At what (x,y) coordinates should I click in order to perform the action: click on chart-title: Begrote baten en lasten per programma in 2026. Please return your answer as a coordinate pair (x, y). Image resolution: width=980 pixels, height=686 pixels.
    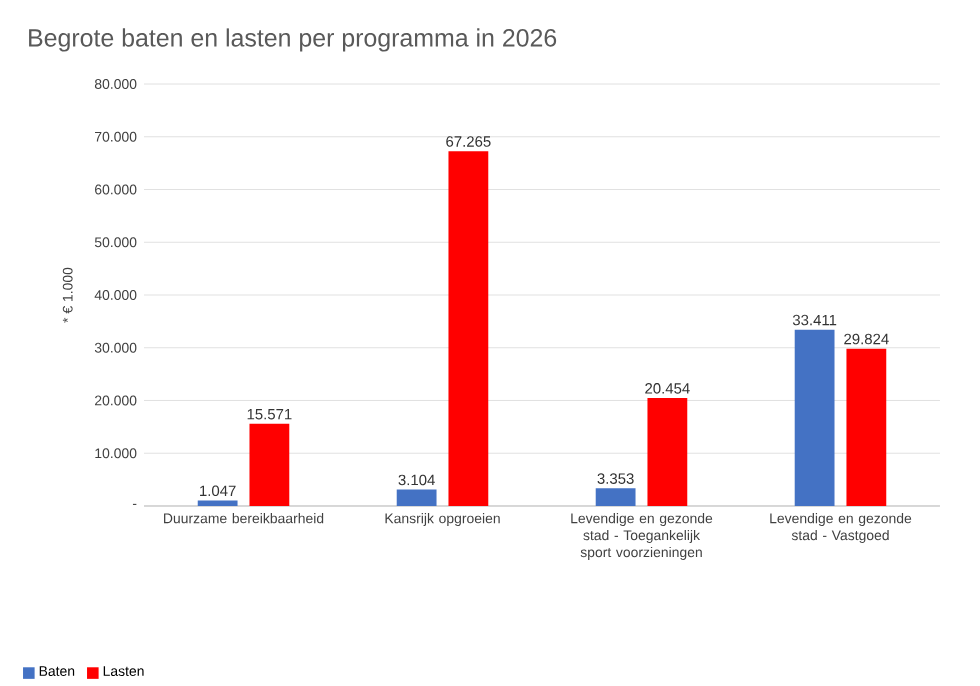
    Looking at the image, I should click on (293, 39).